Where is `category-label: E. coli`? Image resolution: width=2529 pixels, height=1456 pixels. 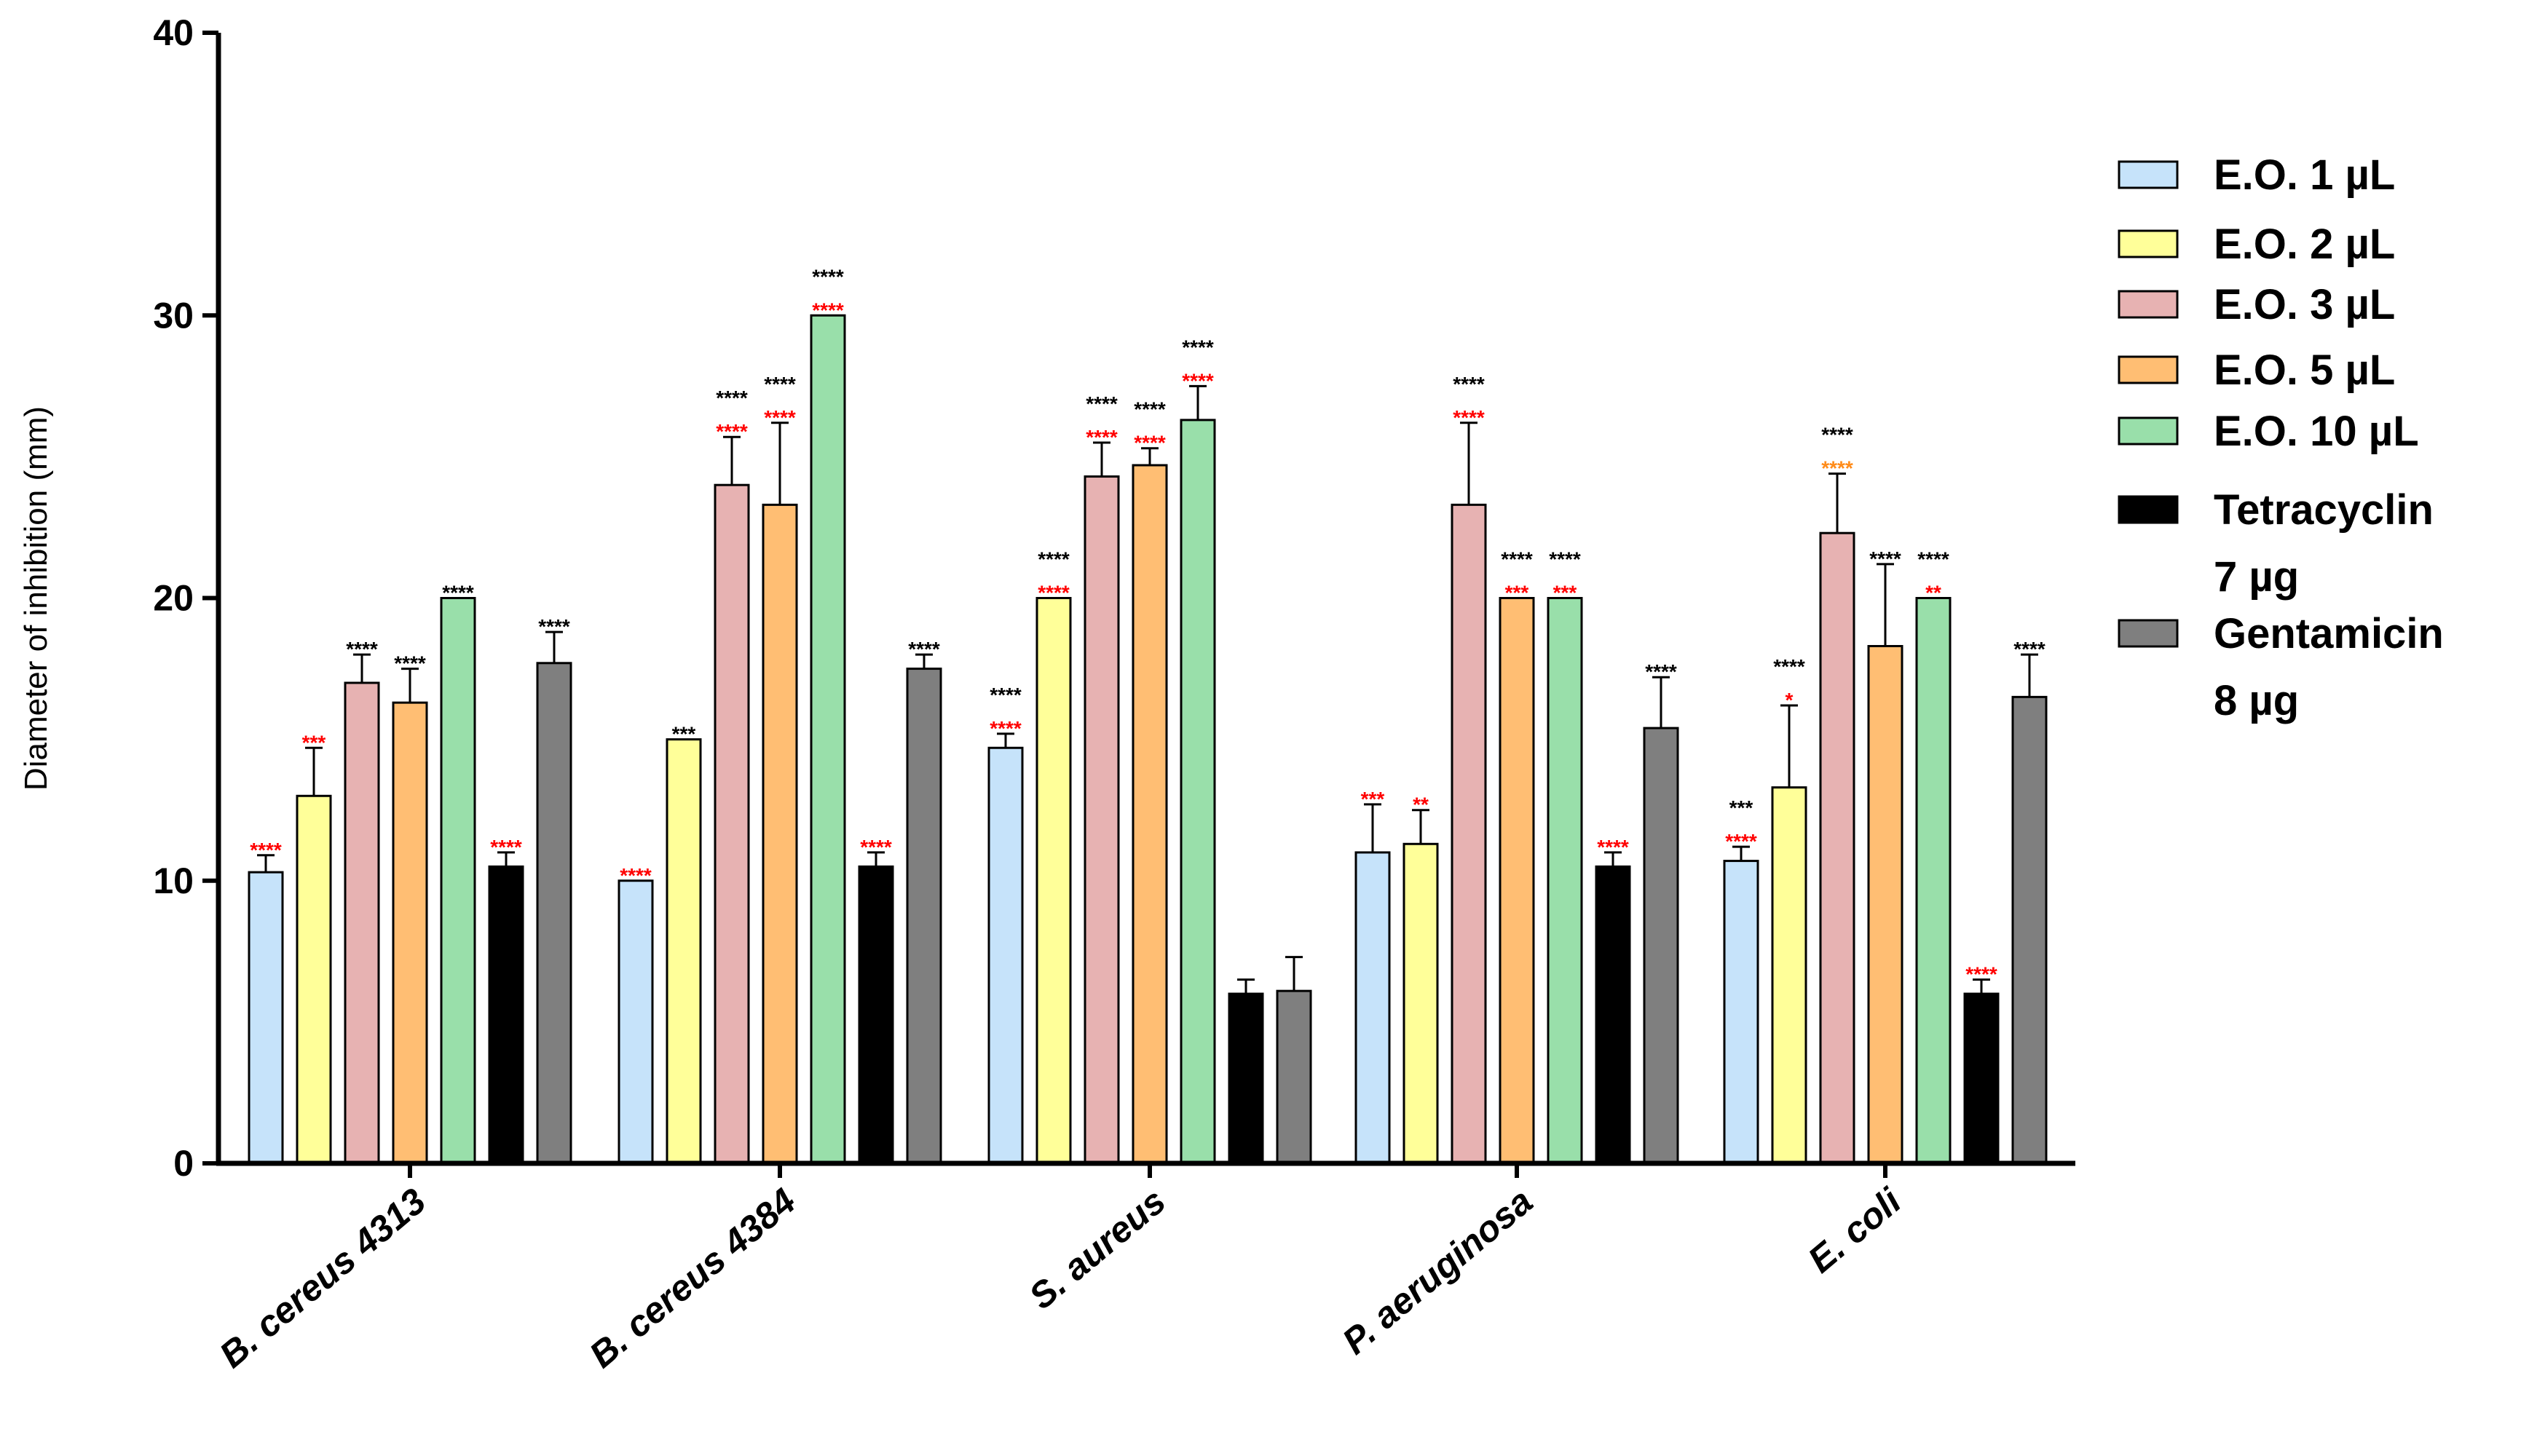
category-label: E. coli is located at coordinates (1854, 1230).